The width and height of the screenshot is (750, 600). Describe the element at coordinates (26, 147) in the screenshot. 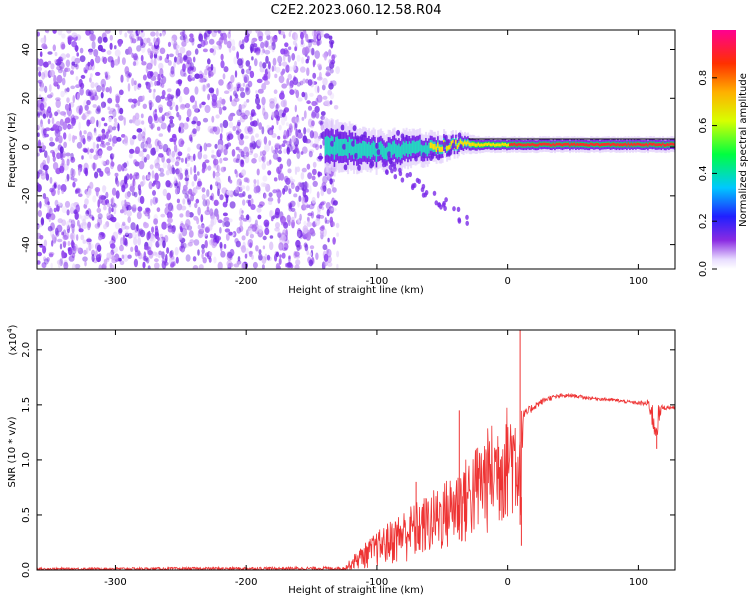

I see `y-tick-label: 0` at that location.